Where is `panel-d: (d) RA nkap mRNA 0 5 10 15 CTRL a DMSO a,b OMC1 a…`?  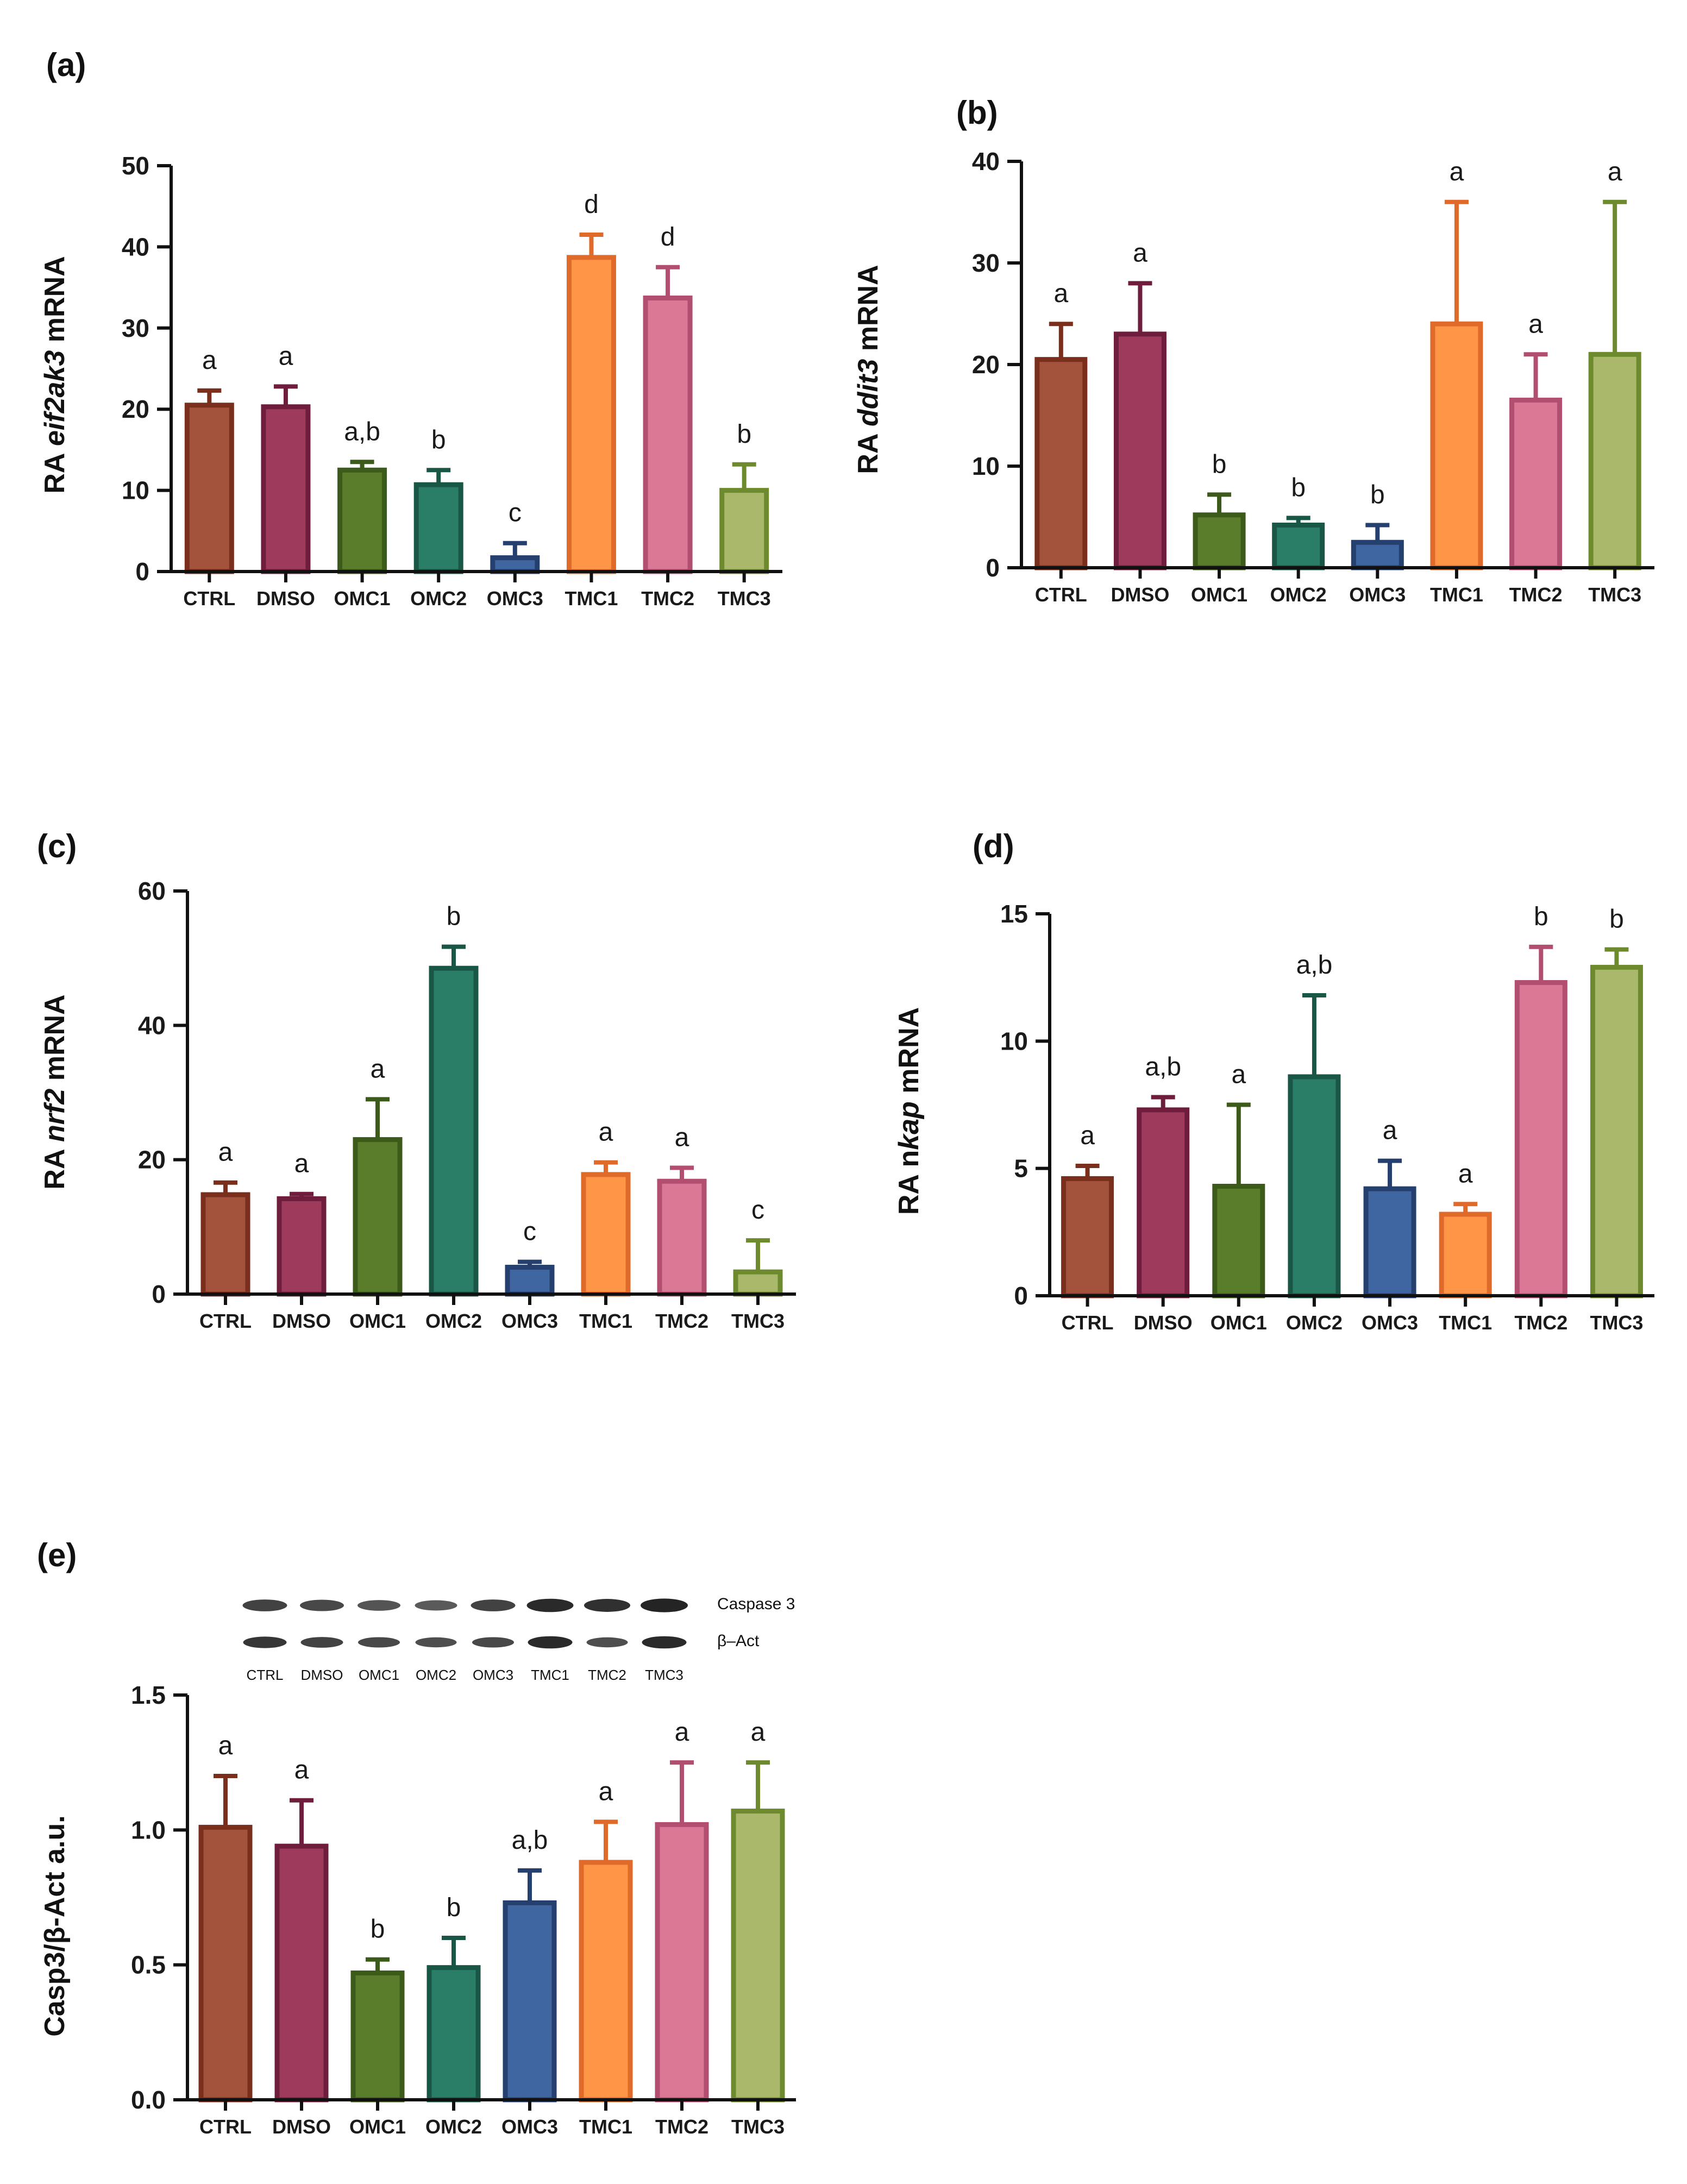 panel-d: (d) RA nkap mRNA 0 5 10 15 CTRL a DMSO a,b OMC1 a… is located at coordinates (1273, 1081).